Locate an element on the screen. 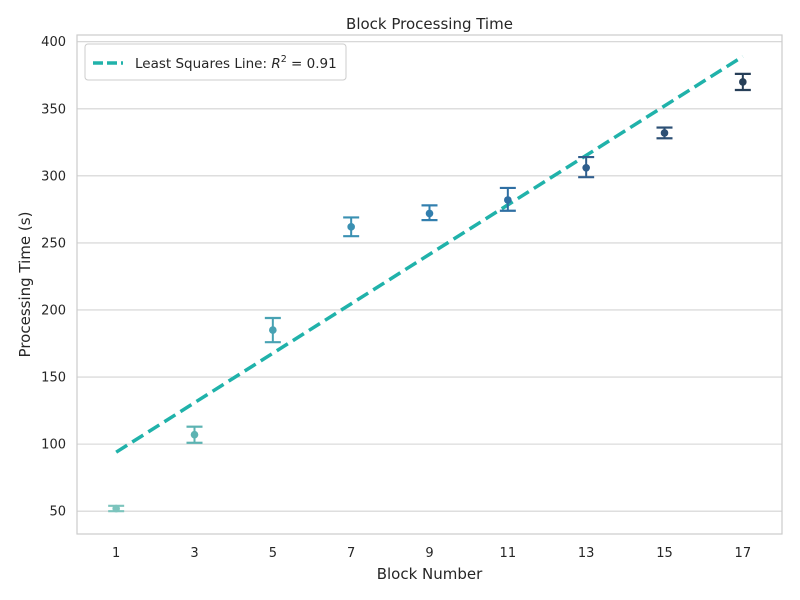 The image size is (800, 600). y-tick-label: 250 is located at coordinates (53, 243).